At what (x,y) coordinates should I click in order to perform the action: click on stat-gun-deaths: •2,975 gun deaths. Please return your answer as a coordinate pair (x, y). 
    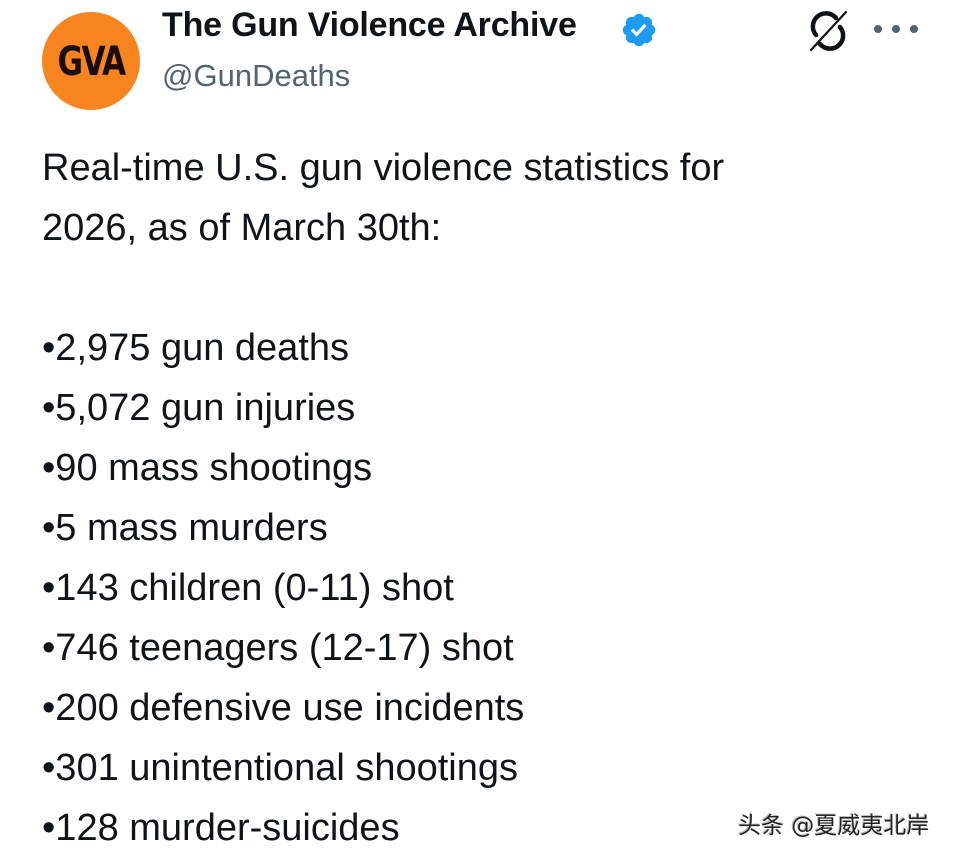
    Looking at the image, I should click on (196, 348).